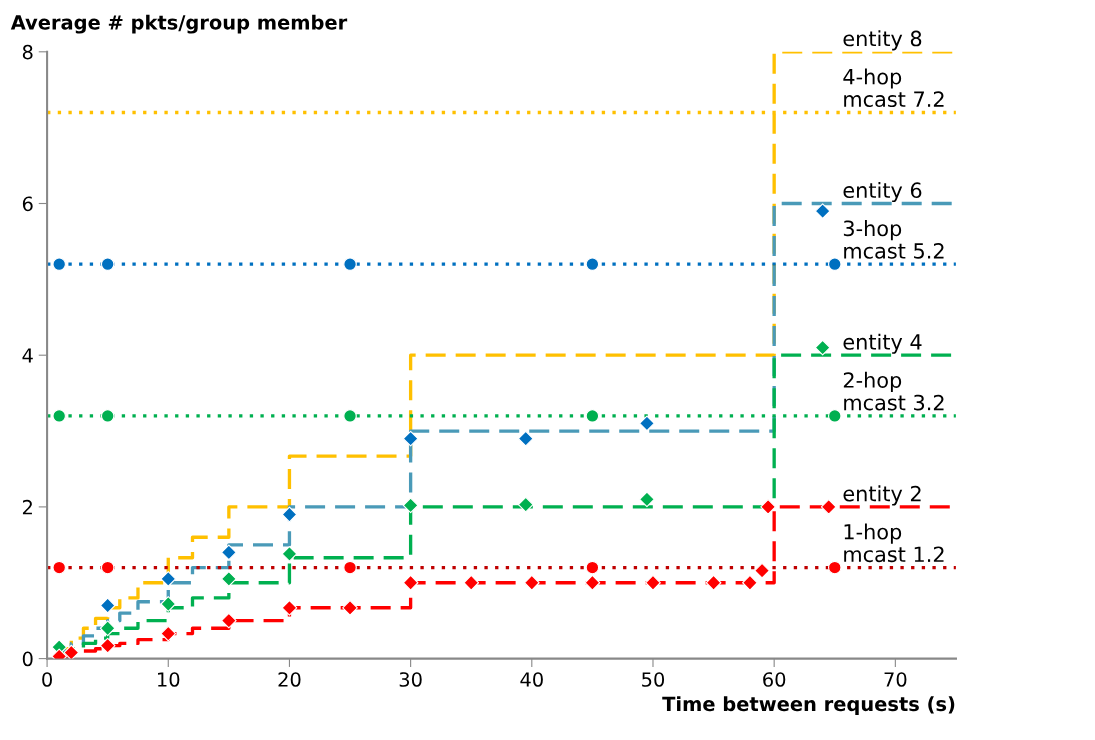  What do you see at coordinates (410, 679) in the screenshot?
I see `x-tick-label: 30` at bounding box center [410, 679].